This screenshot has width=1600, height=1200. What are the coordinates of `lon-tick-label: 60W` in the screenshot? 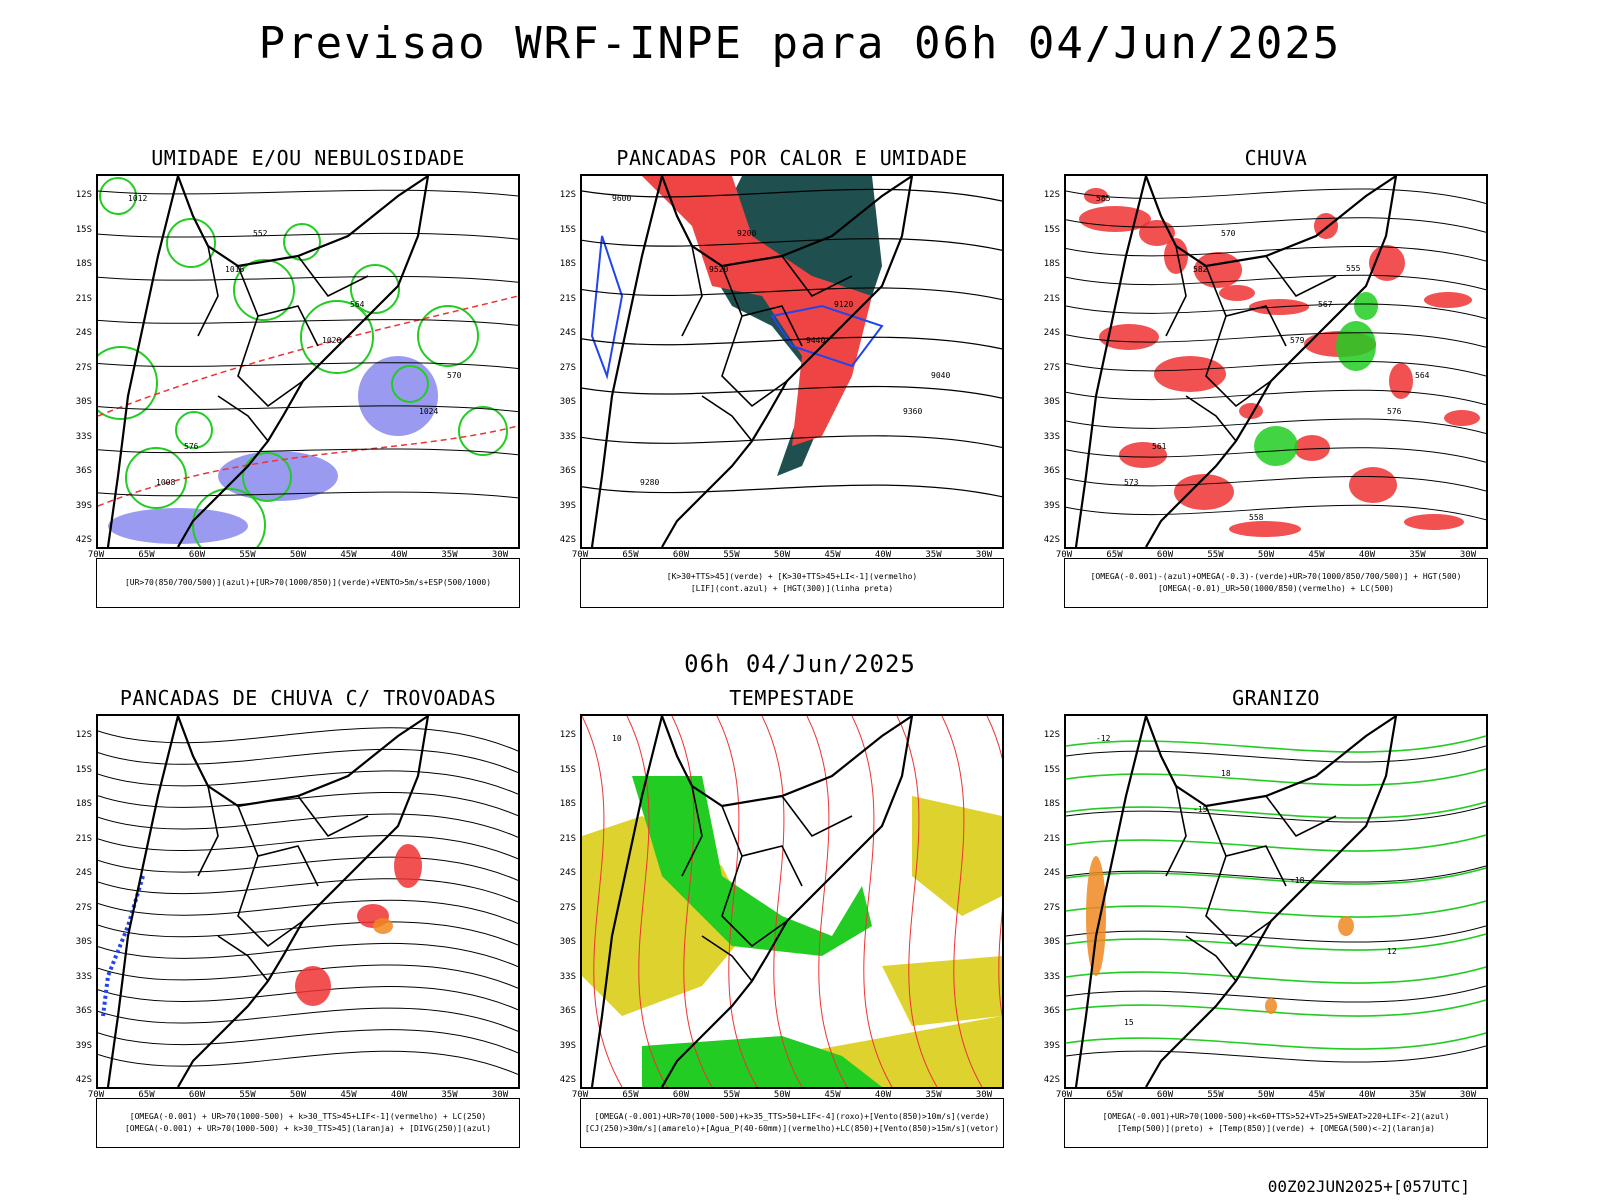 It's located at (681, 555).